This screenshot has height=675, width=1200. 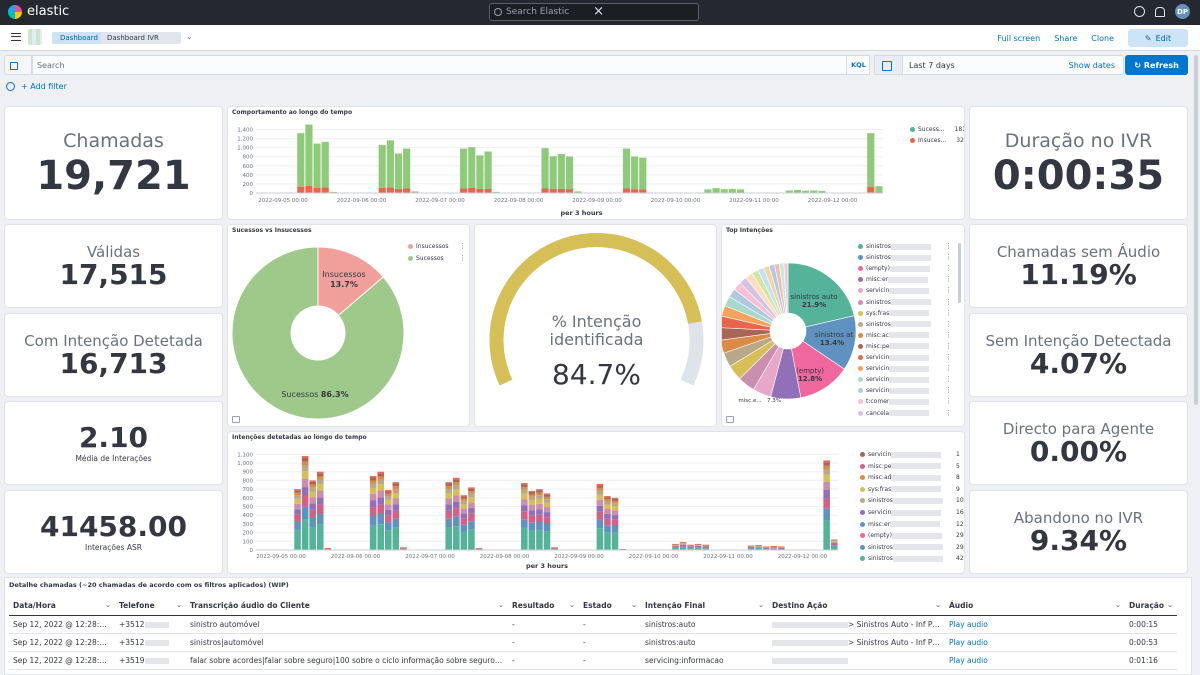 I want to click on breadcrumb-dashboard: Dashboard, so click(x=79, y=38).